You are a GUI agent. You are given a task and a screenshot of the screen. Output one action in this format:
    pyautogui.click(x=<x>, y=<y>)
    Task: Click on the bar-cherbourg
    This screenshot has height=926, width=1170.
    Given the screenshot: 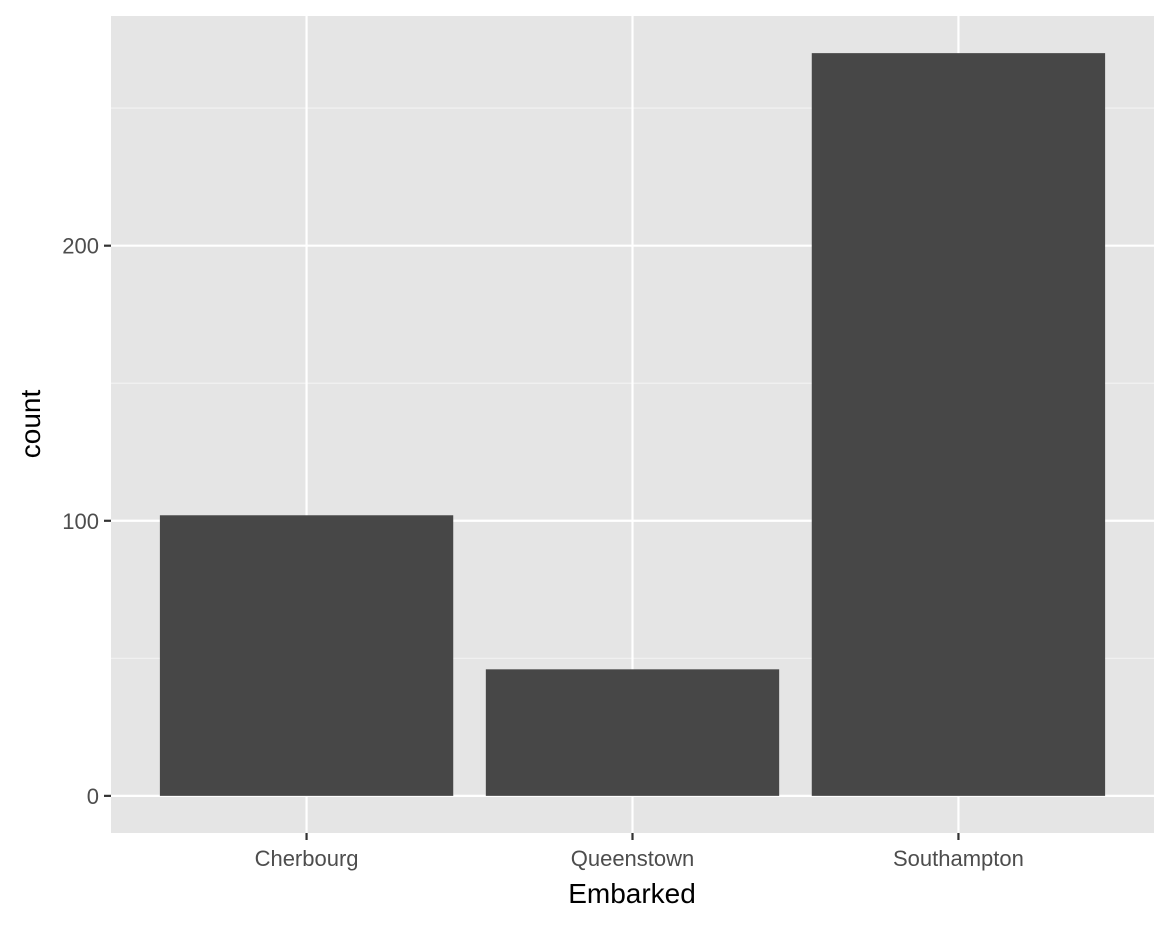 What is the action you would take?
    pyautogui.click(x=306, y=655)
    